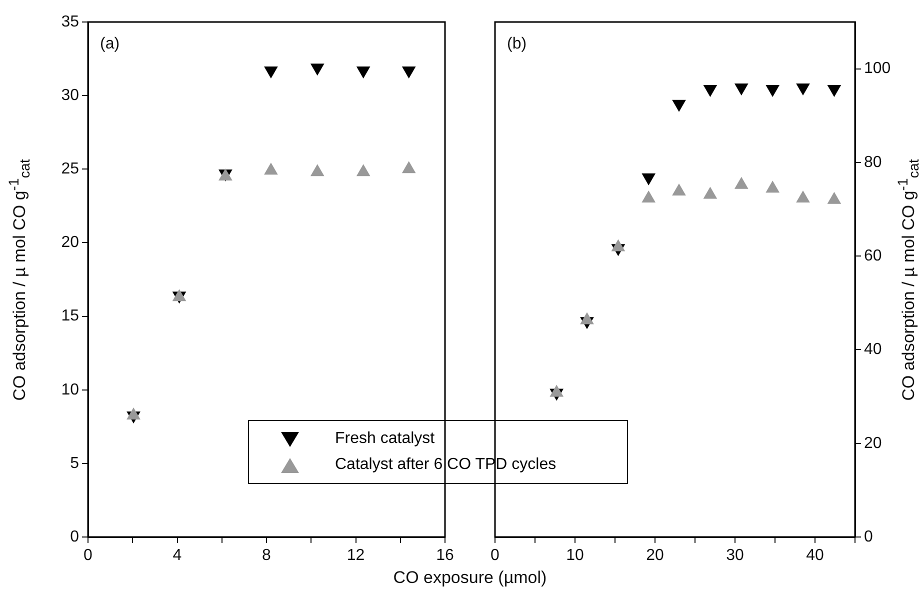 The width and height of the screenshot is (923, 594). I want to click on x-tick-label: 40, so click(815, 555).